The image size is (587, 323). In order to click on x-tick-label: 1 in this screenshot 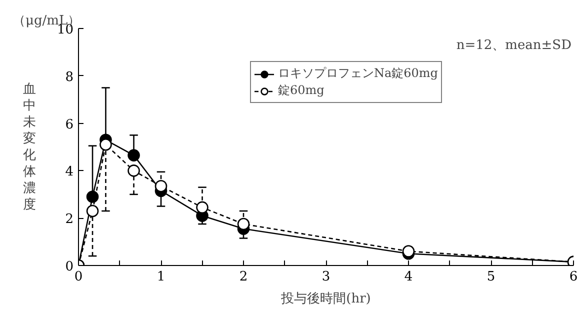, I will do `click(161, 277)`.